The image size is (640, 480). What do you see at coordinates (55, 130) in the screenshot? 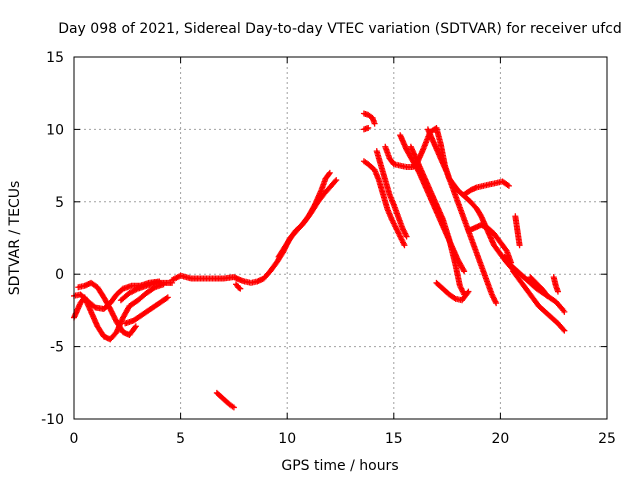
I see `y-tick-label: 10` at bounding box center [55, 130].